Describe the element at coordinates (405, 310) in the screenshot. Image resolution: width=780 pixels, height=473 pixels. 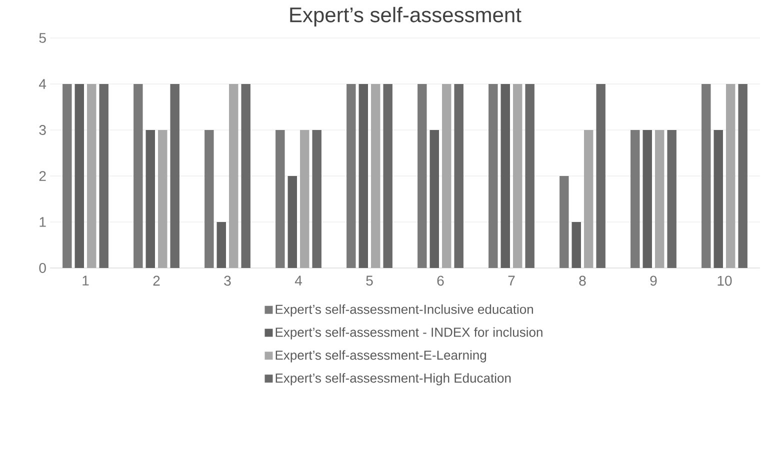
I see `legend-label: Expert’s self-assessment-Inclusive education` at that location.